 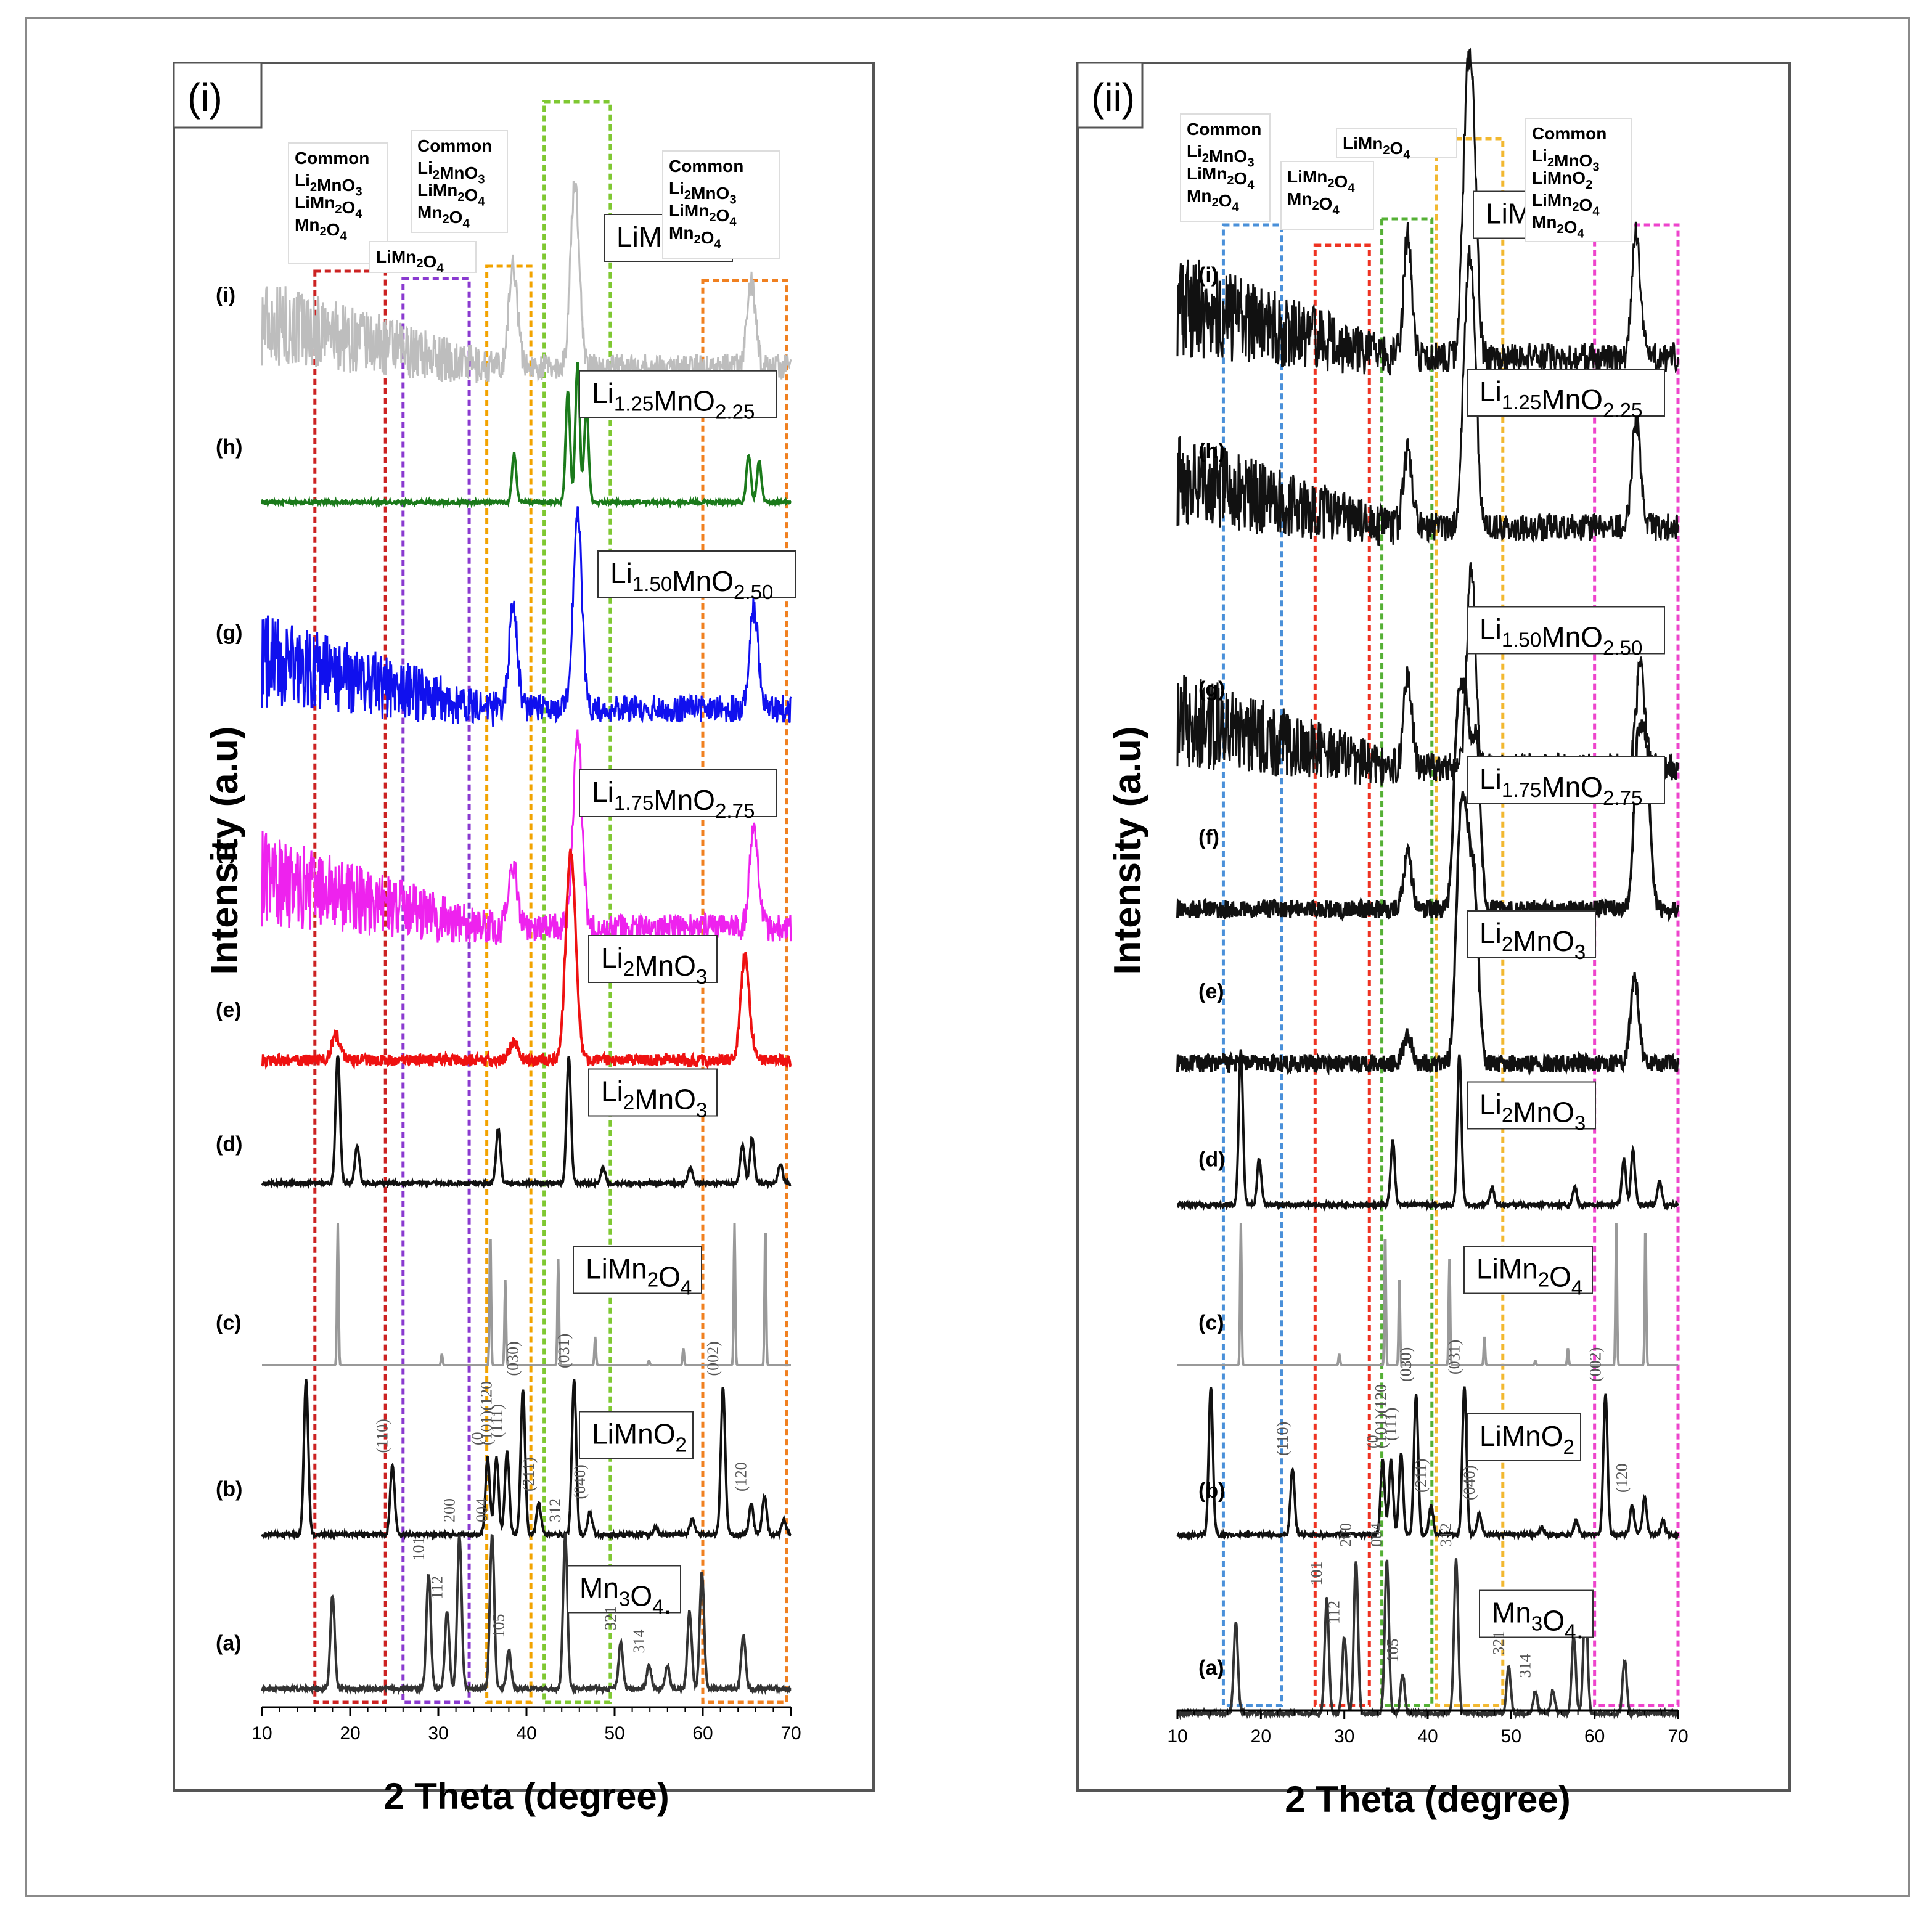 I want to click on peak-label: 112, so click(x=1334, y=1613).